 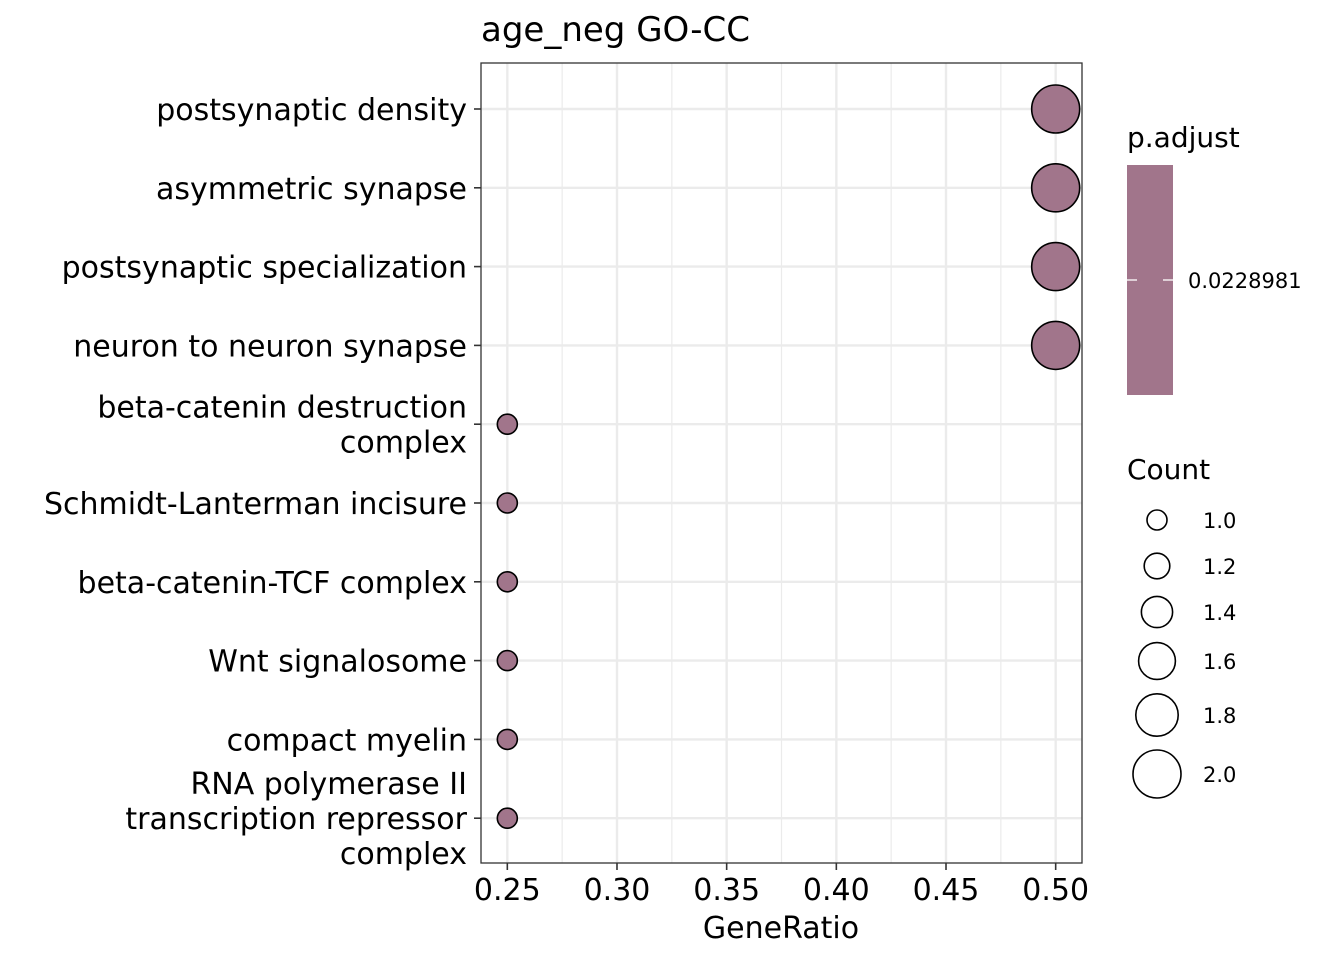 What do you see at coordinates (1055, 890) in the screenshot?
I see `x-axis-tick-label: 0.50` at bounding box center [1055, 890].